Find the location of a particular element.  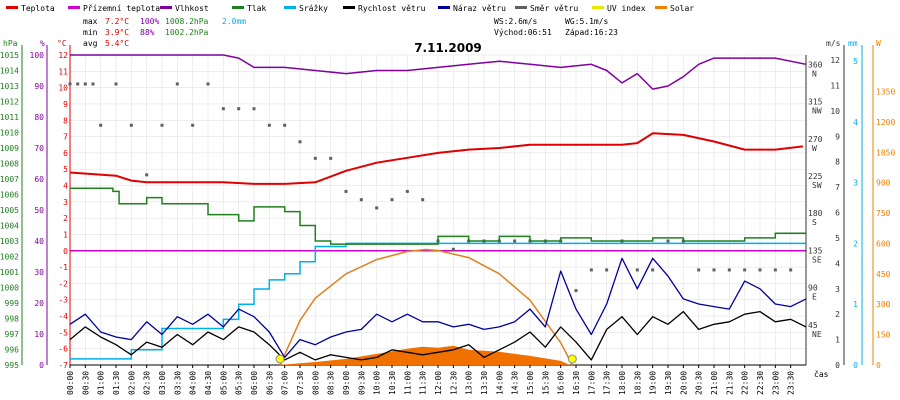

x-tick-label-25: 12:30 is located at coordinates (453, 383).